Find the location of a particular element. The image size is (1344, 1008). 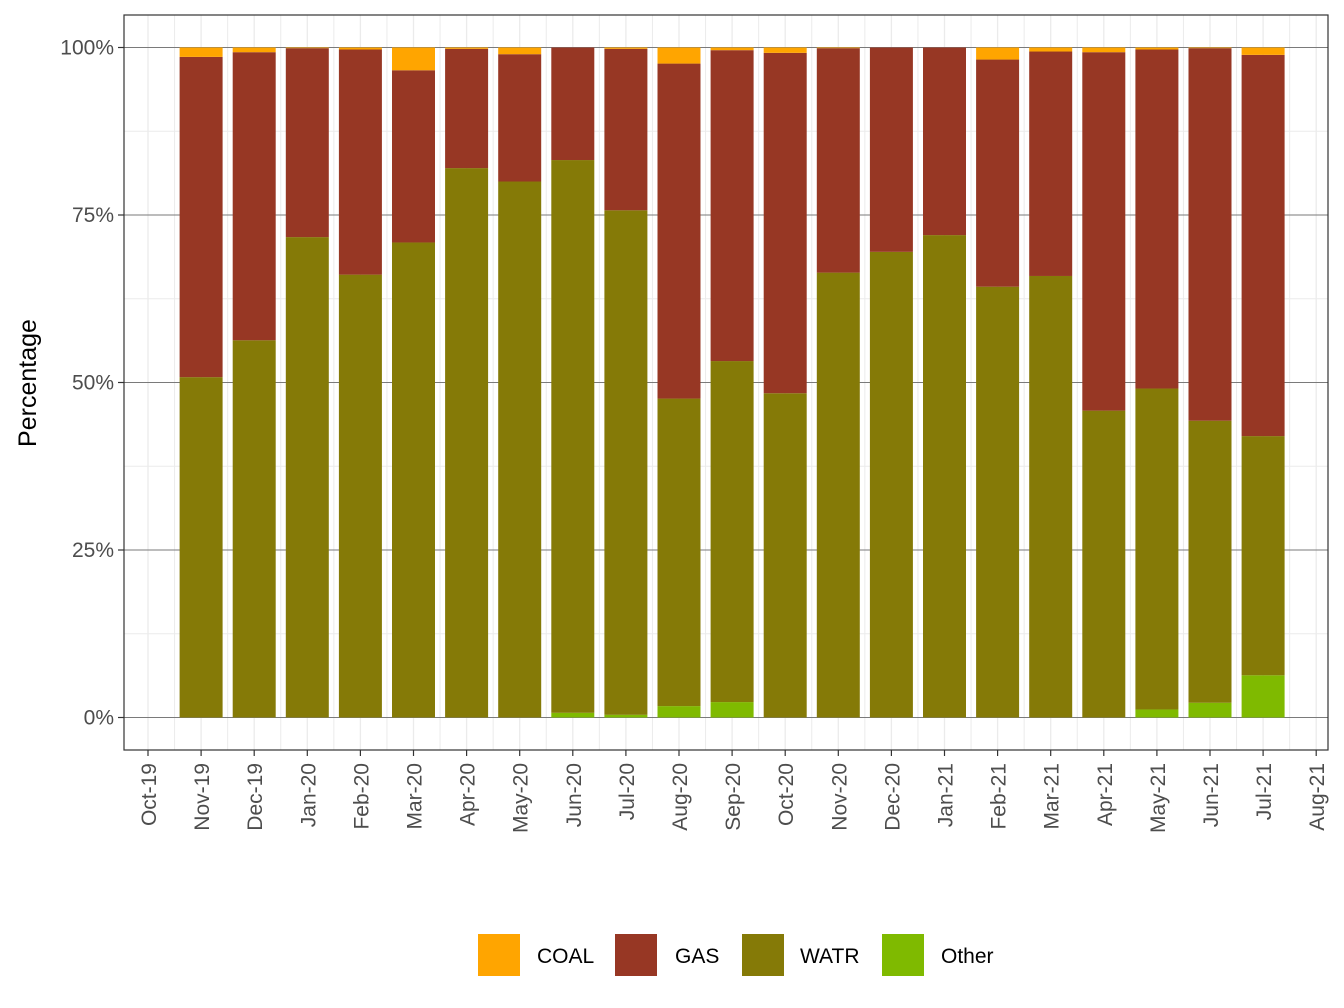

legend-key-gas is located at coordinates (636, 955).